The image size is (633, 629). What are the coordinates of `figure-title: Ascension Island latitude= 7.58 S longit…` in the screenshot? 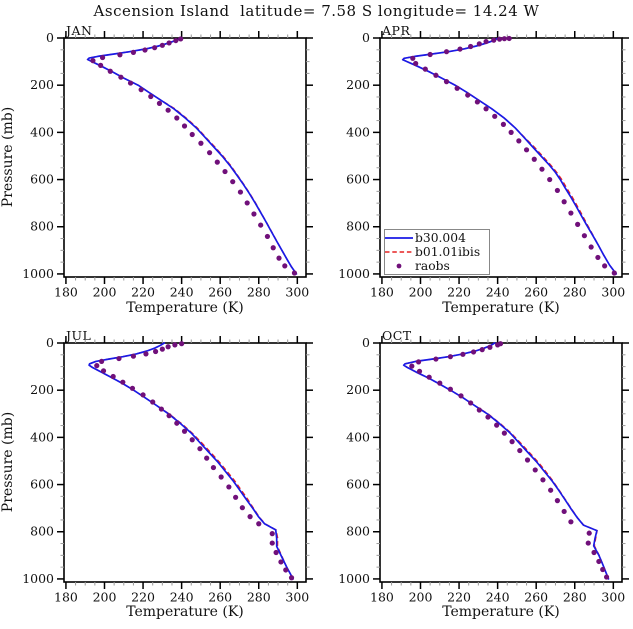 It's located at (316, 11).